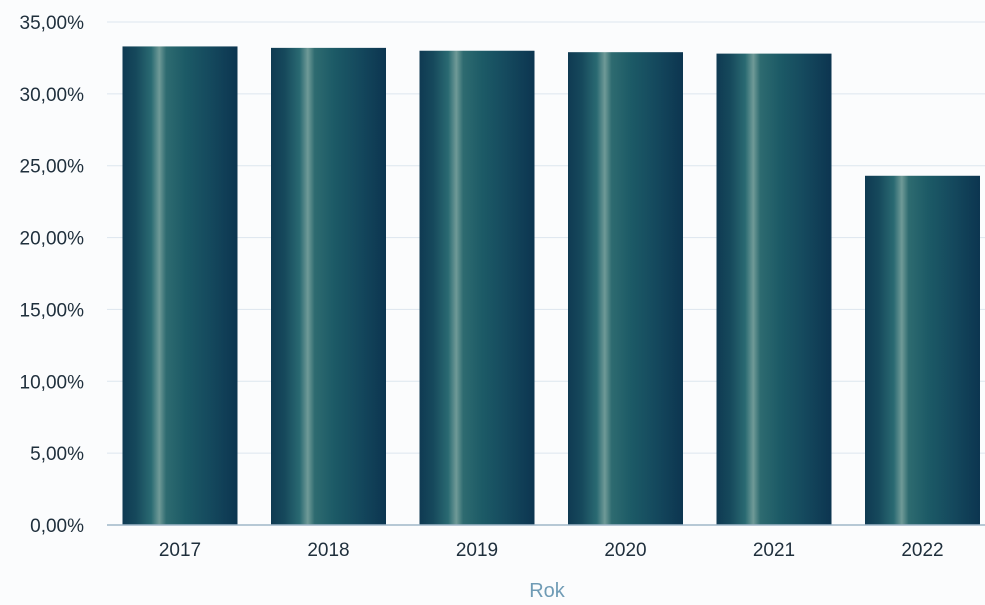 This screenshot has width=985, height=605. Describe the element at coordinates (625, 289) in the screenshot. I see `bar-2020` at that location.